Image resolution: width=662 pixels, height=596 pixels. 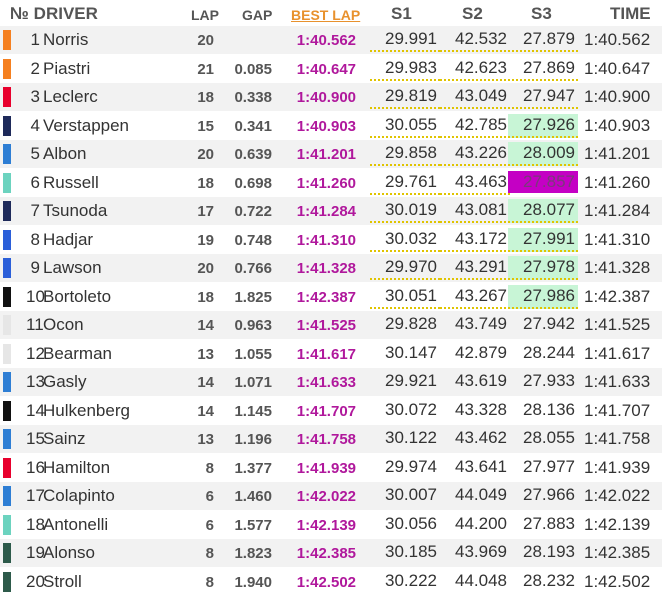 I want to click on best-lap-time: 1:41.310, so click(x=325, y=240).